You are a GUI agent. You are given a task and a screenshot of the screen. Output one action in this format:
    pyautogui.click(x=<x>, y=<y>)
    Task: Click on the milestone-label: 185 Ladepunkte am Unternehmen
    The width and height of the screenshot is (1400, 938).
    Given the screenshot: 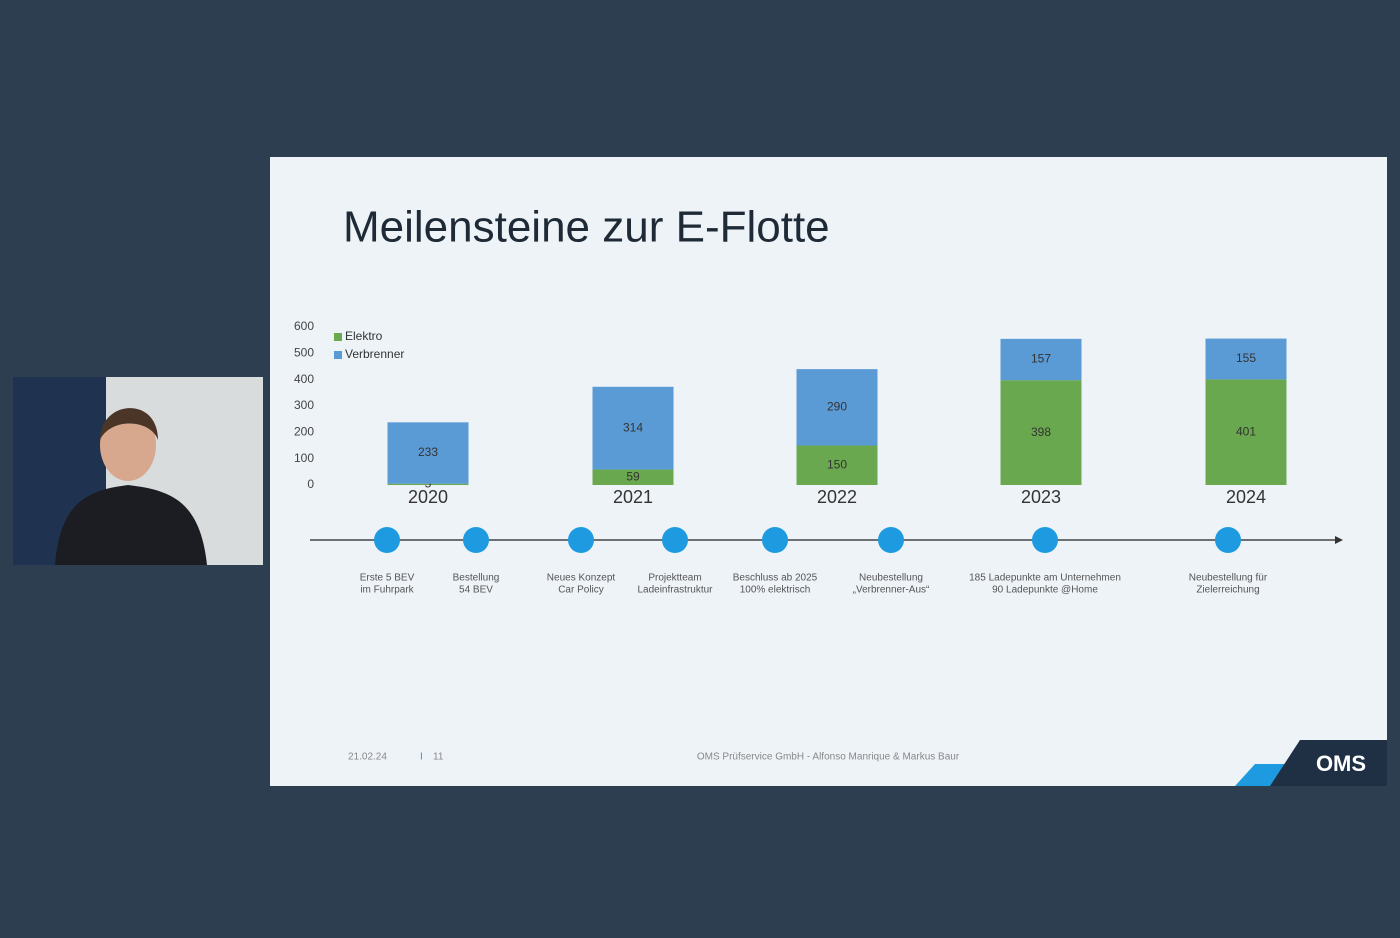 What is the action you would take?
    pyautogui.click(x=1045, y=578)
    